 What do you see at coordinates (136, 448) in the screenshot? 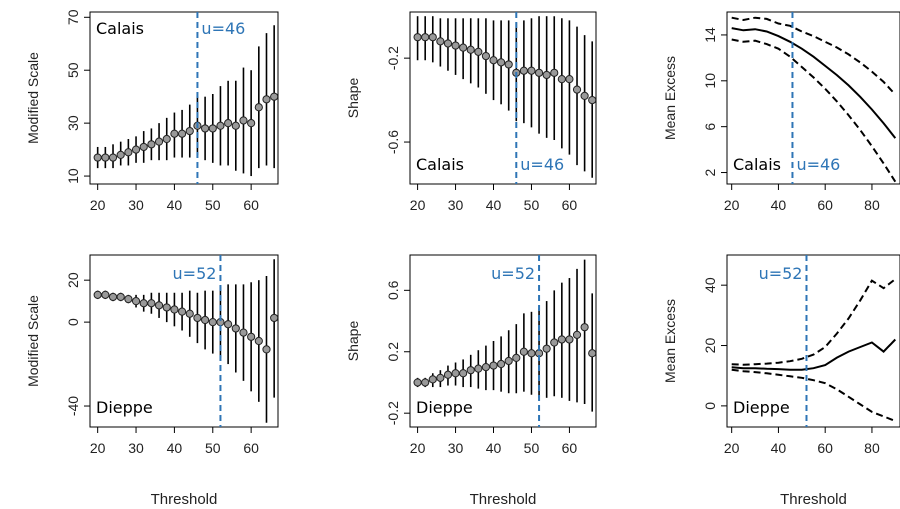
I see `x-tick-label: 30` at bounding box center [136, 448].